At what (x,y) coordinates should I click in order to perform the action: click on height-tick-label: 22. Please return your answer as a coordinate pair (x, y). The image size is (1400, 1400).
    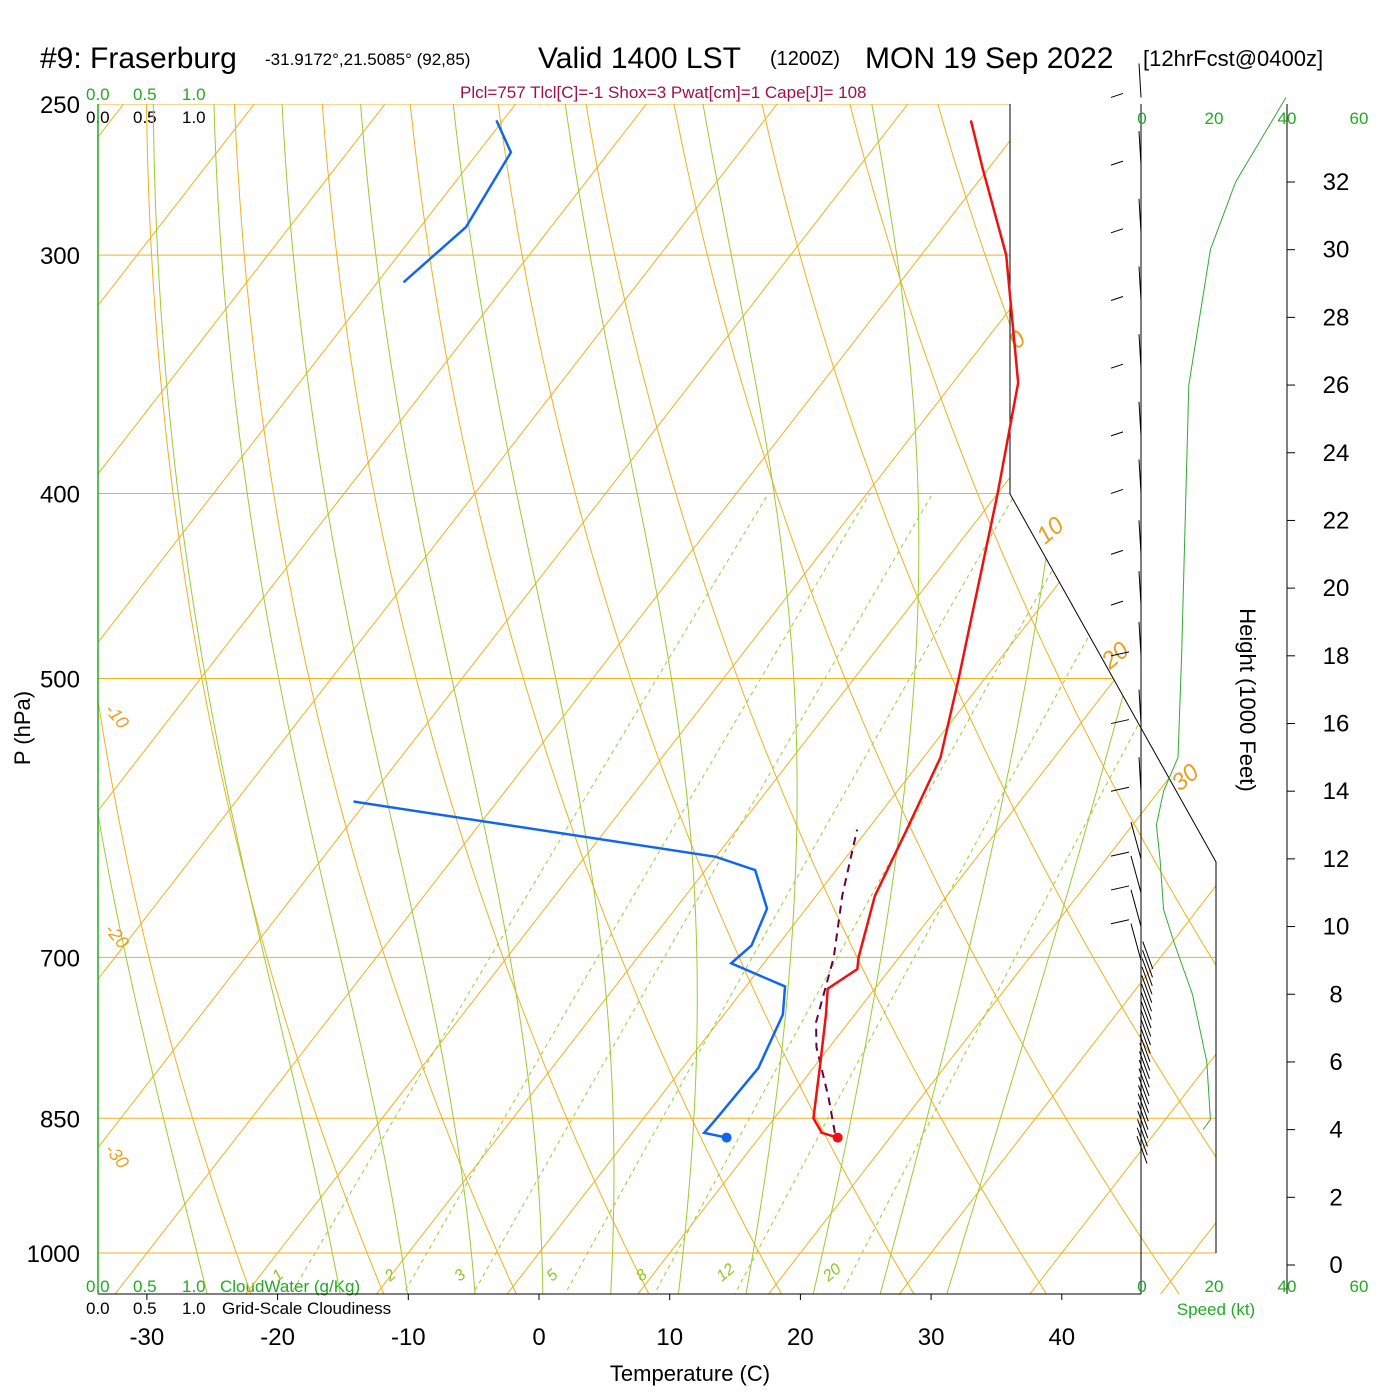
    Looking at the image, I should click on (1336, 520).